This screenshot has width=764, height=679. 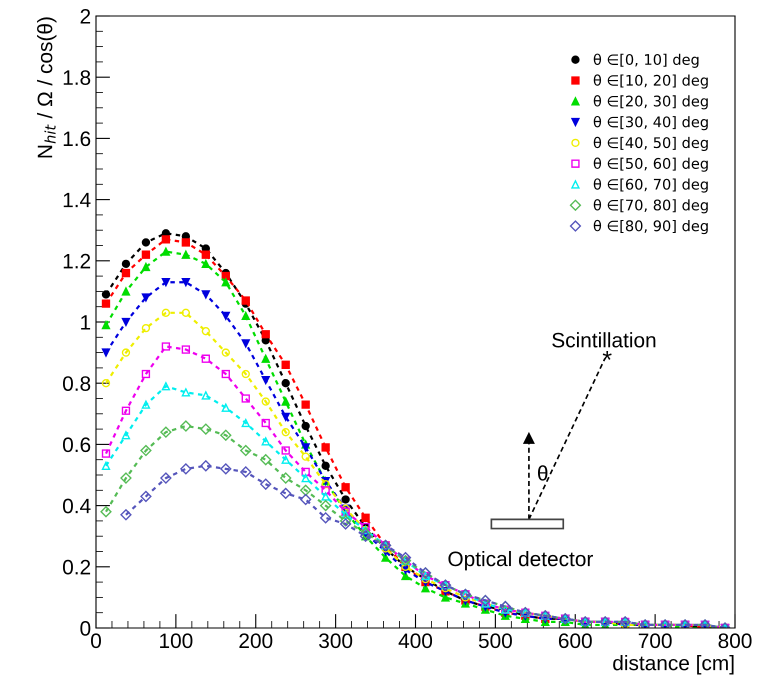 I want to click on x-tick-label: 600, so click(x=575, y=640).